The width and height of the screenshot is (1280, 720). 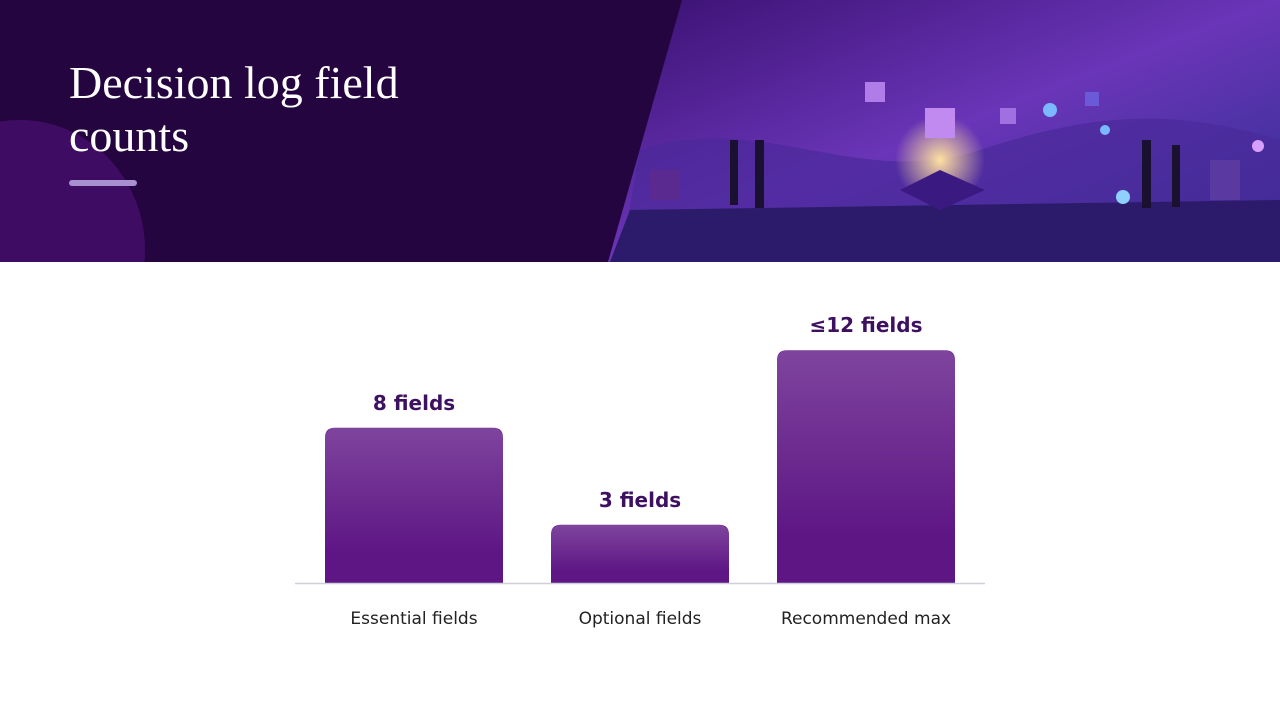 I want to click on value-label: 3 fields, so click(x=640, y=500).